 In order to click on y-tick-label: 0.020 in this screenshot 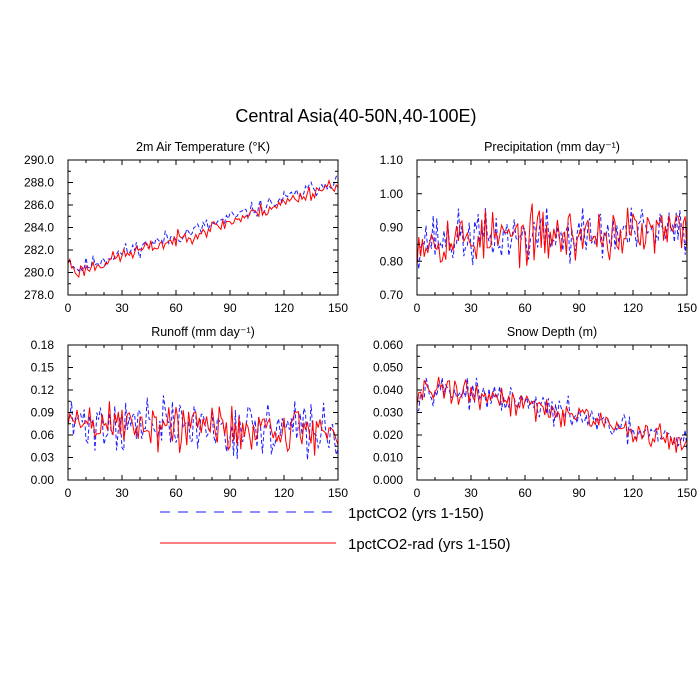, I will do `click(388, 435)`.